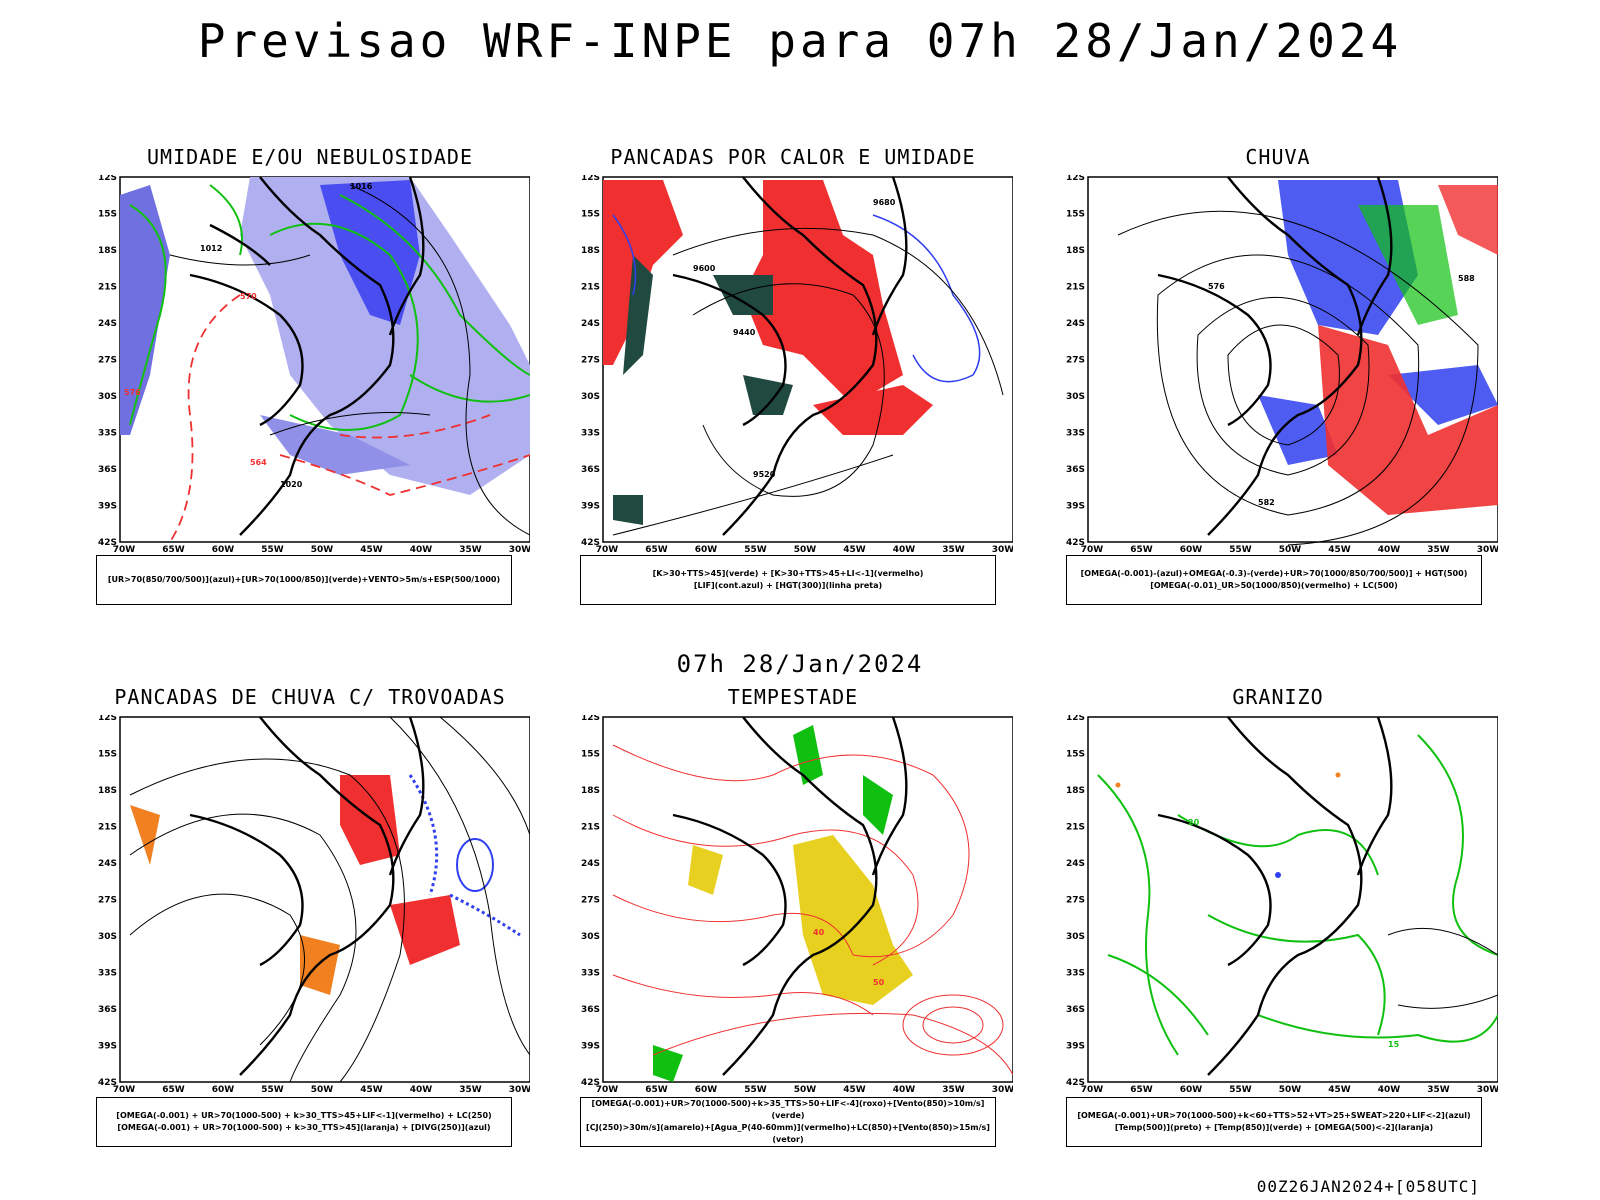 Image resolution: width=1600 pixels, height=1200 pixels. I want to click on contour-label: 9680, so click(884, 202).